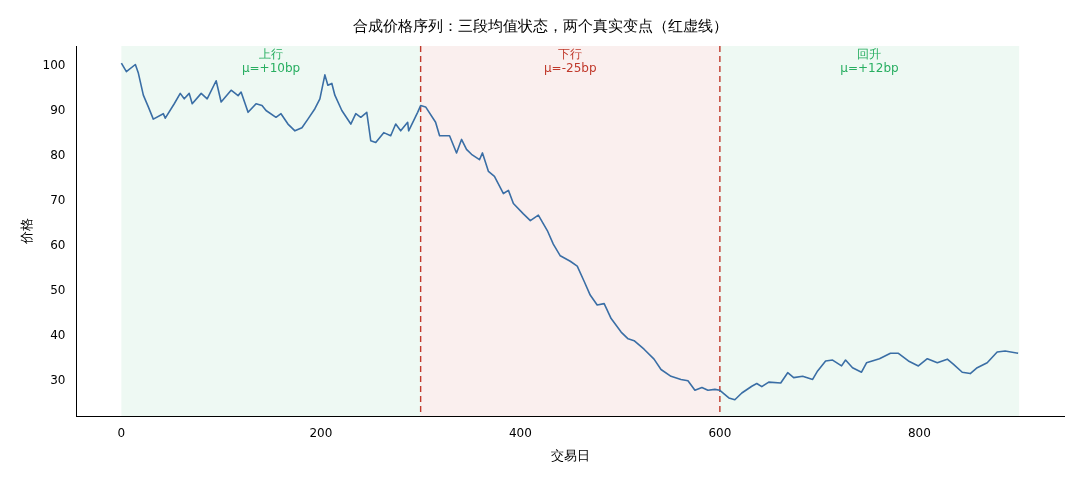 This screenshot has width=1080, height=480. What do you see at coordinates (869, 61) in the screenshot?
I see `band-label: 回升 μ=+12bp` at bounding box center [869, 61].